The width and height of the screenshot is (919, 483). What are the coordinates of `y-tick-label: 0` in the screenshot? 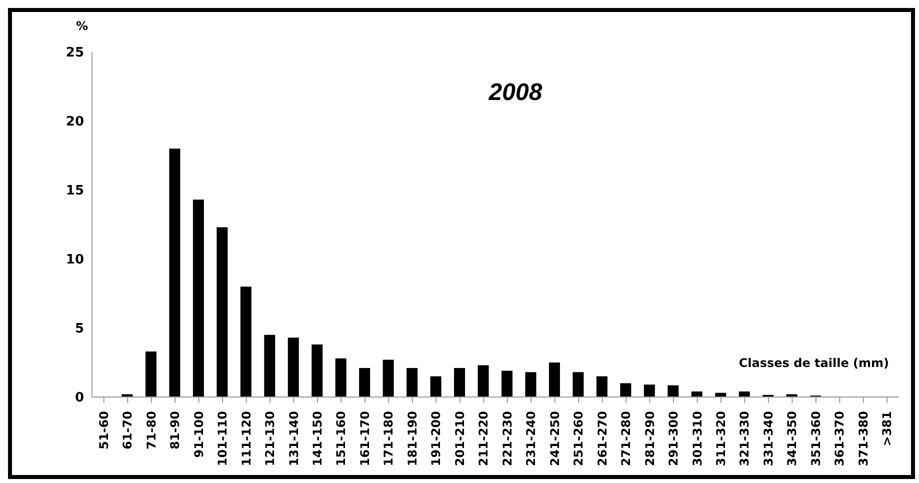 It's located at (79, 398).